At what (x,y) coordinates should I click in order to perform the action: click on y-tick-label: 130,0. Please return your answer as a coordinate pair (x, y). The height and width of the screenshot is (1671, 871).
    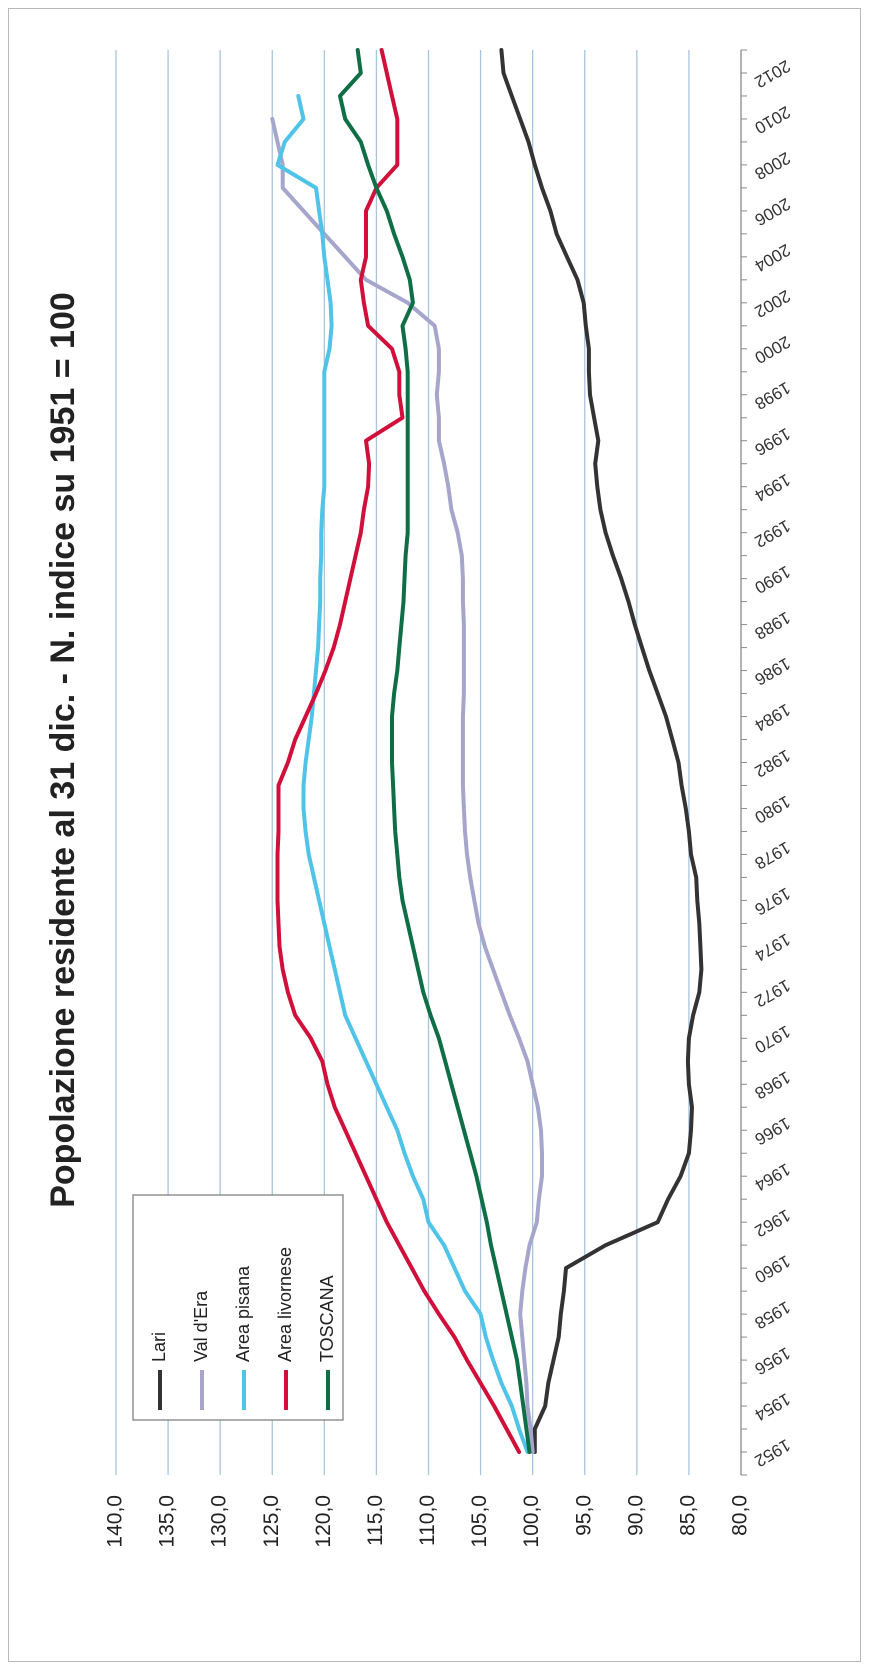
    Looking at the image, I should click on (219, 1521).